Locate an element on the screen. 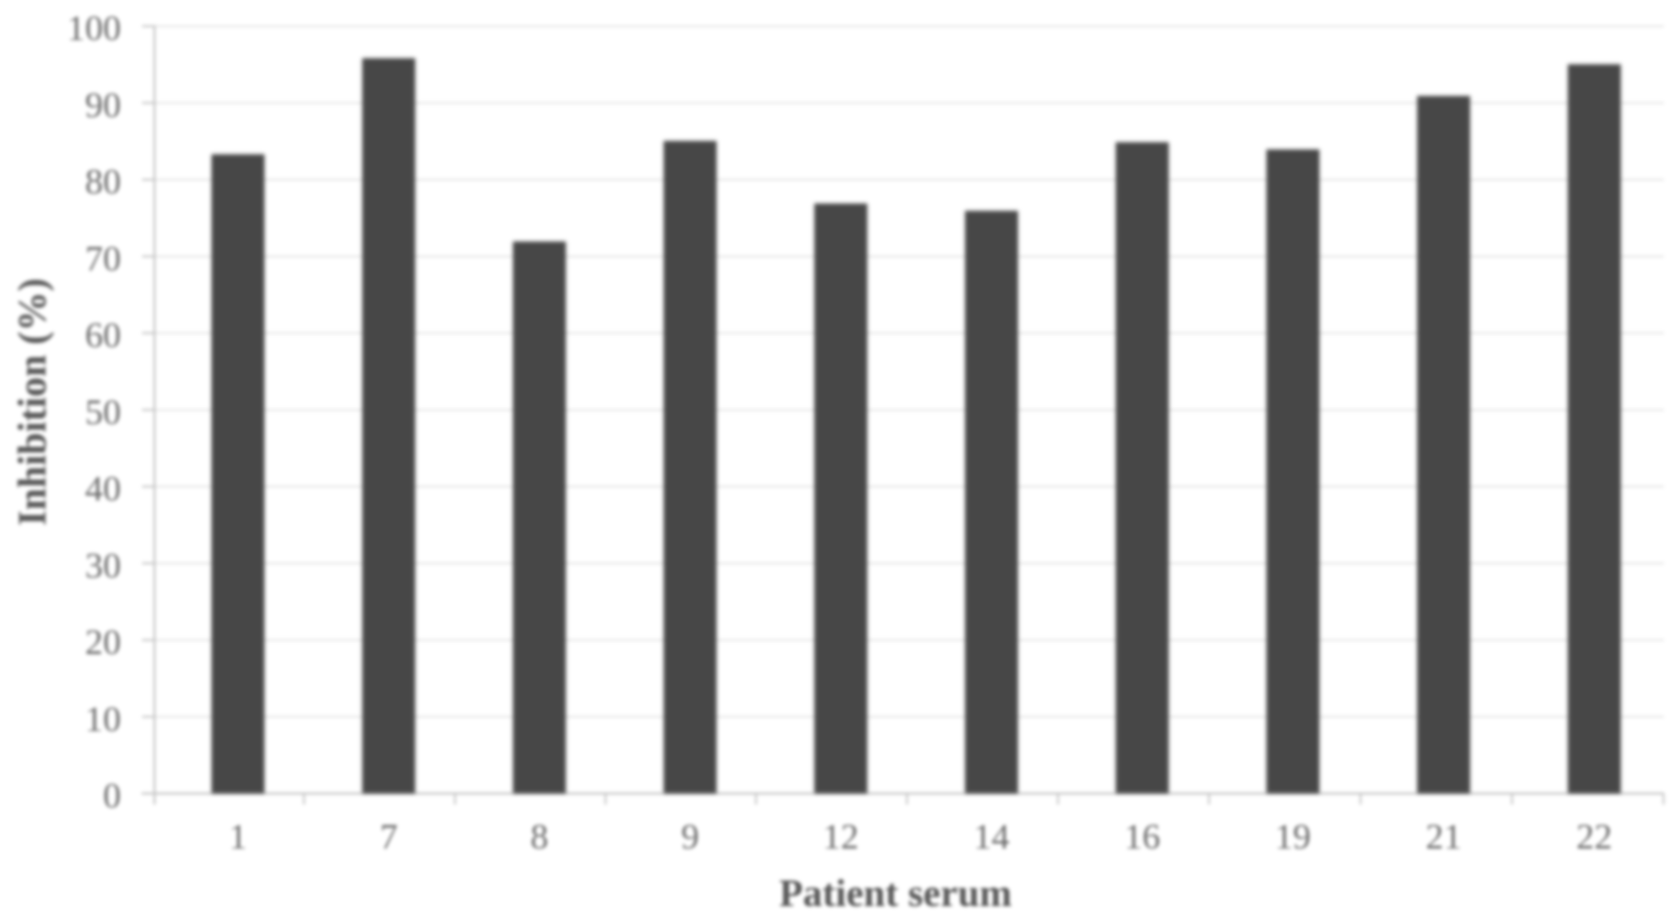 This screenshot has height=920, width=1677. svg-text: 0 is located at coordinates (112, 796).